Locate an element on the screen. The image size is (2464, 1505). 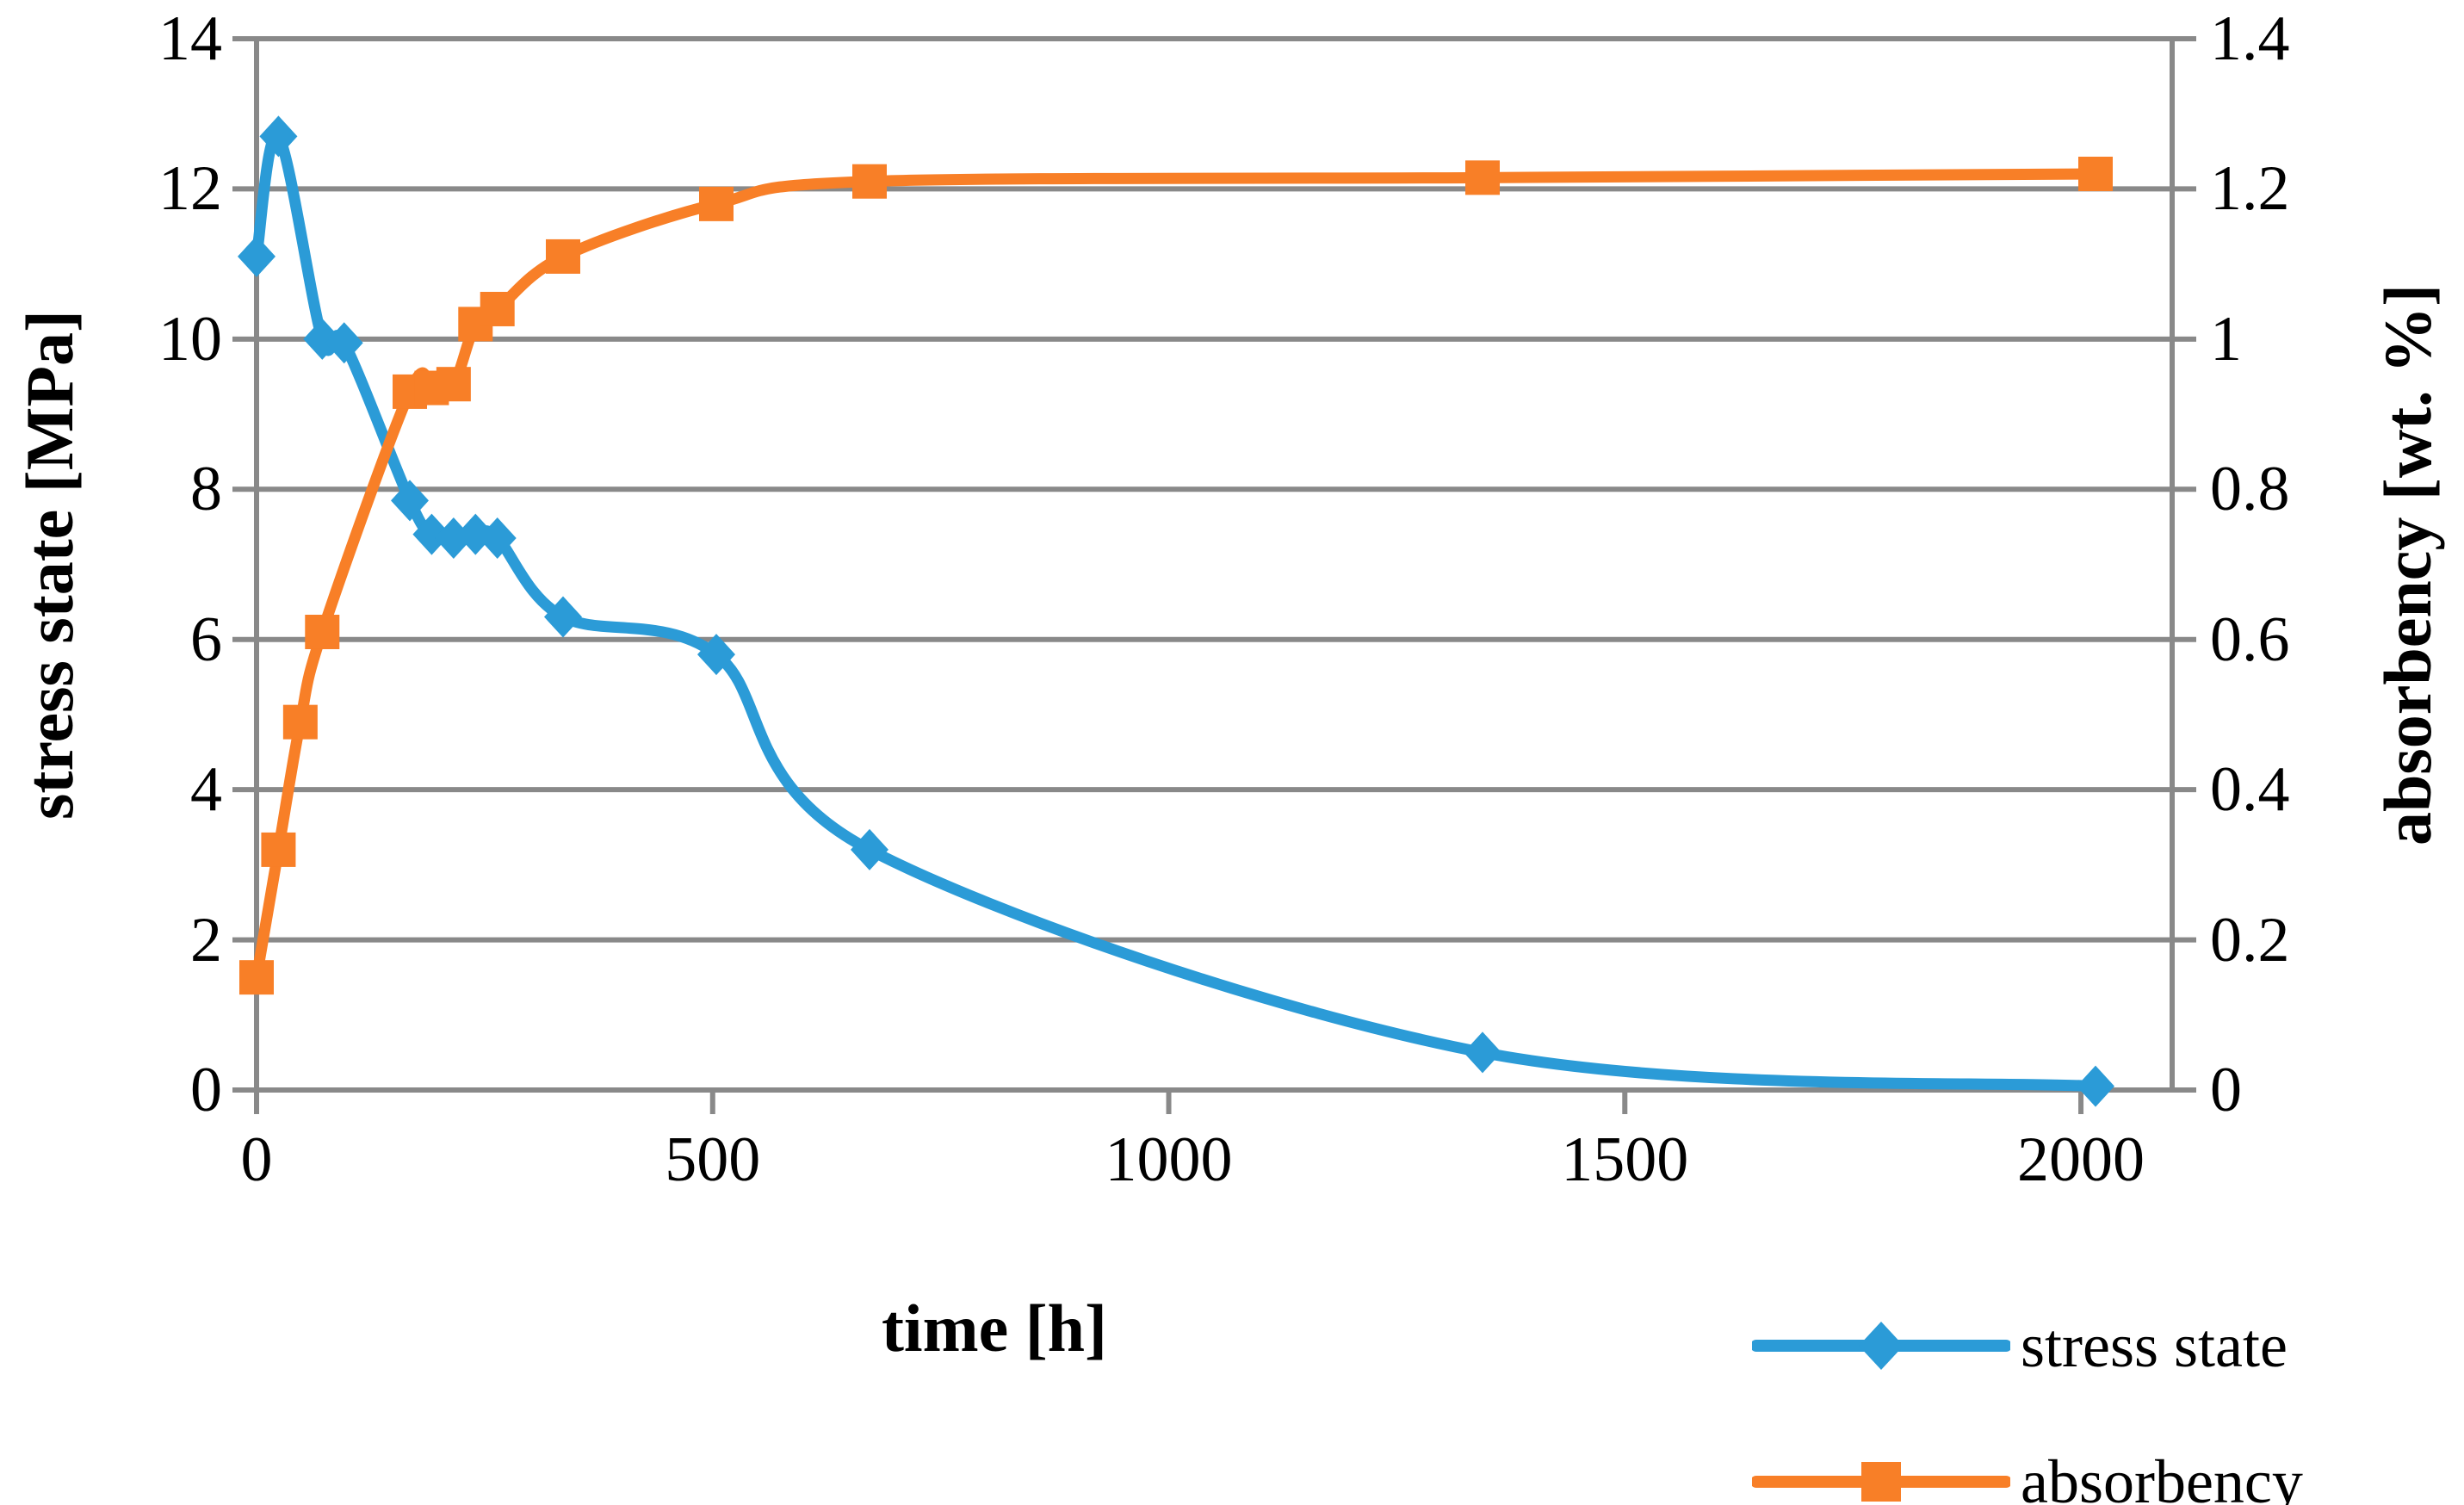
right-tick-label: 0.6 is located at coordinates (2250, 639).